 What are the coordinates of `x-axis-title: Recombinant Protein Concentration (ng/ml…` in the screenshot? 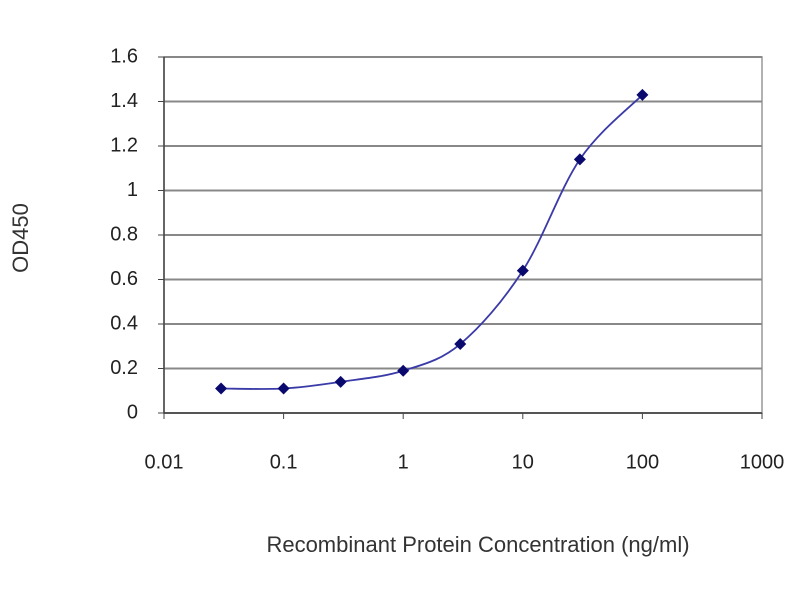 It's located at (477, 544).